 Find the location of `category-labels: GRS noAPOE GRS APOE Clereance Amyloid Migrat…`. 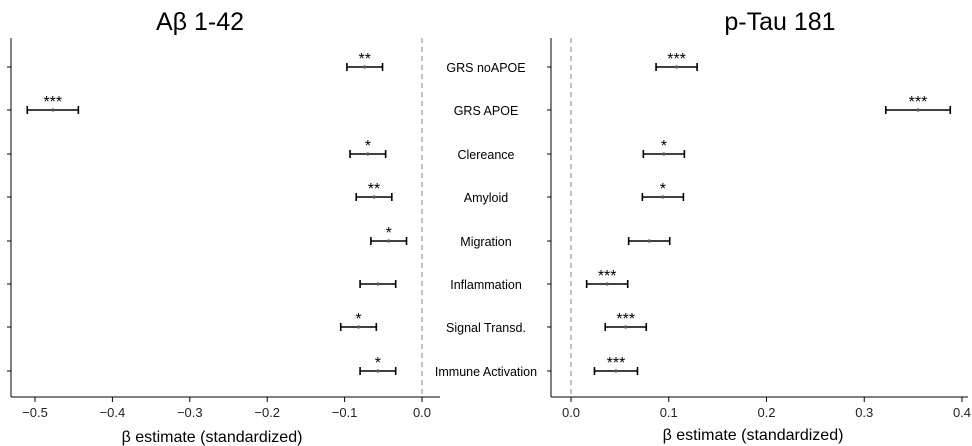

category-labels: GRS noAPOE GRS APOE Clereance Amyloid Migrat… is located at coordinates (486, 220).